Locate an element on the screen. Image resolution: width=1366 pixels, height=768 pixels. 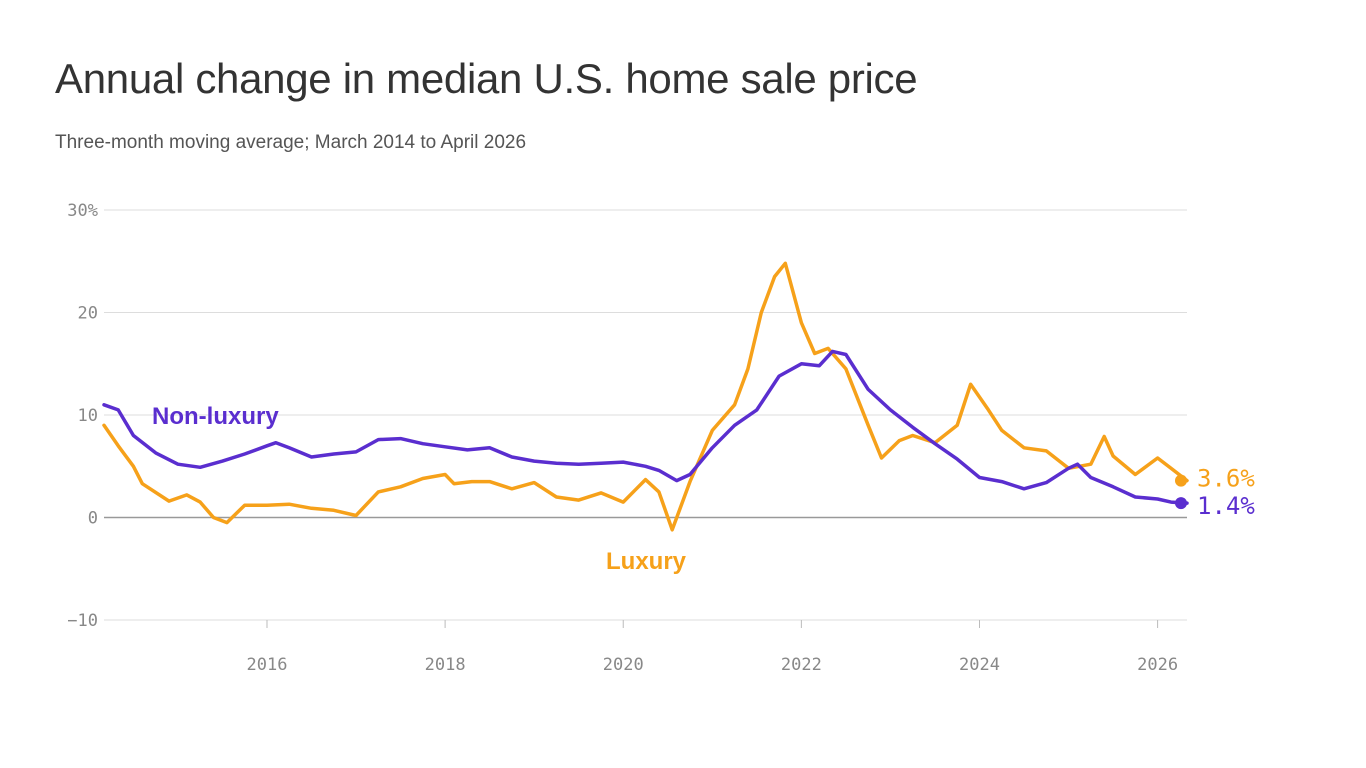
y-axis-tick-labels: 30% 20 10 0 −10 is located at coordinates (82, 416).